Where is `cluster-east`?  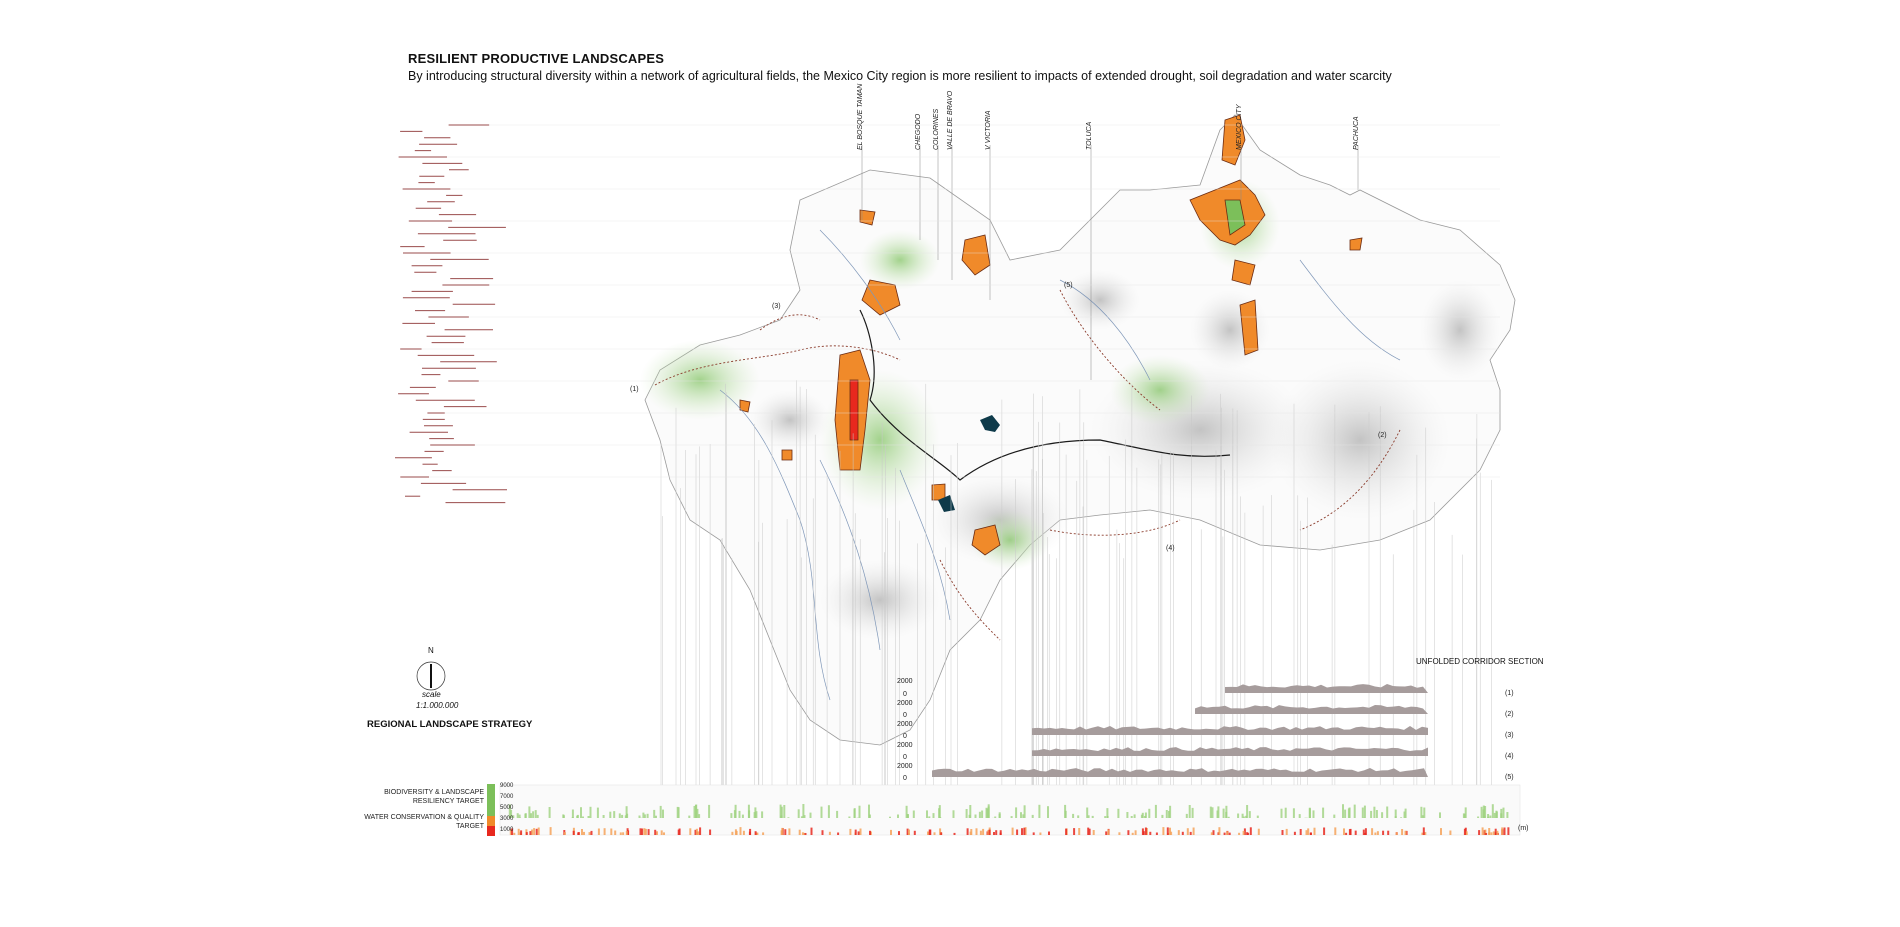
cluster-east is located at coordinates (1249, 327).